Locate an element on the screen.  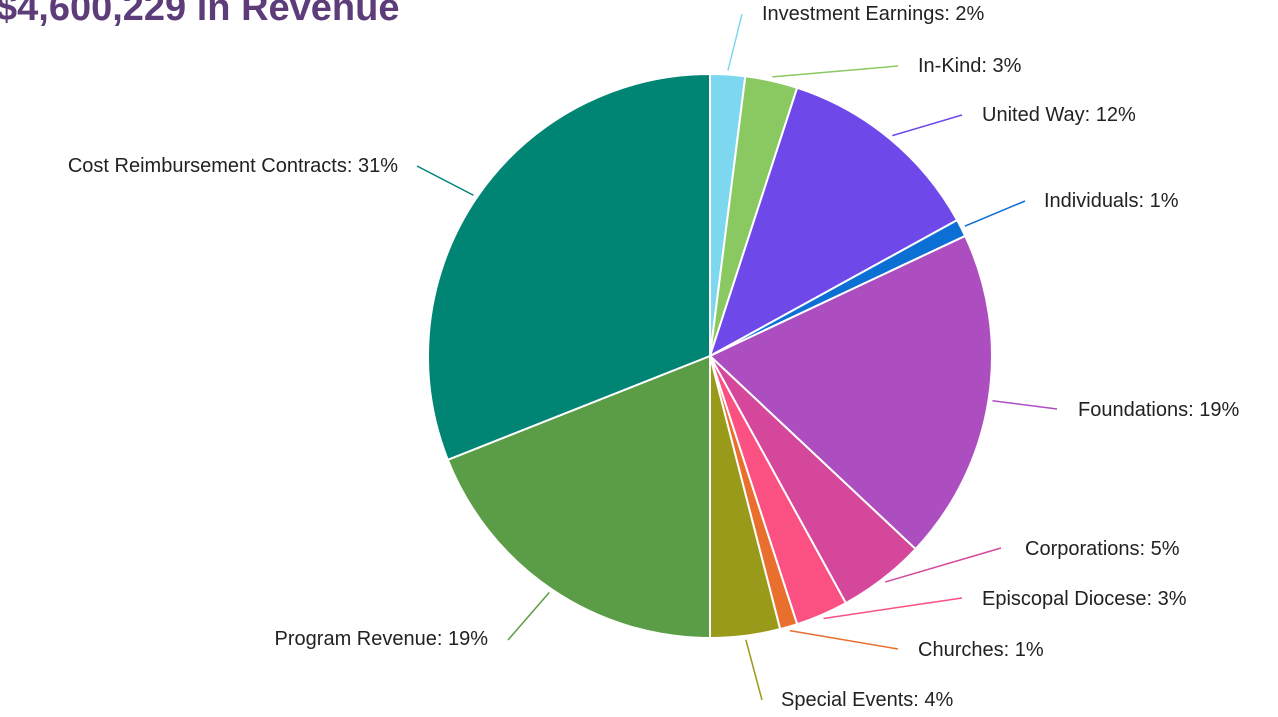
slice-label: Corporations: 5% is located at coordinates (1102, 549).